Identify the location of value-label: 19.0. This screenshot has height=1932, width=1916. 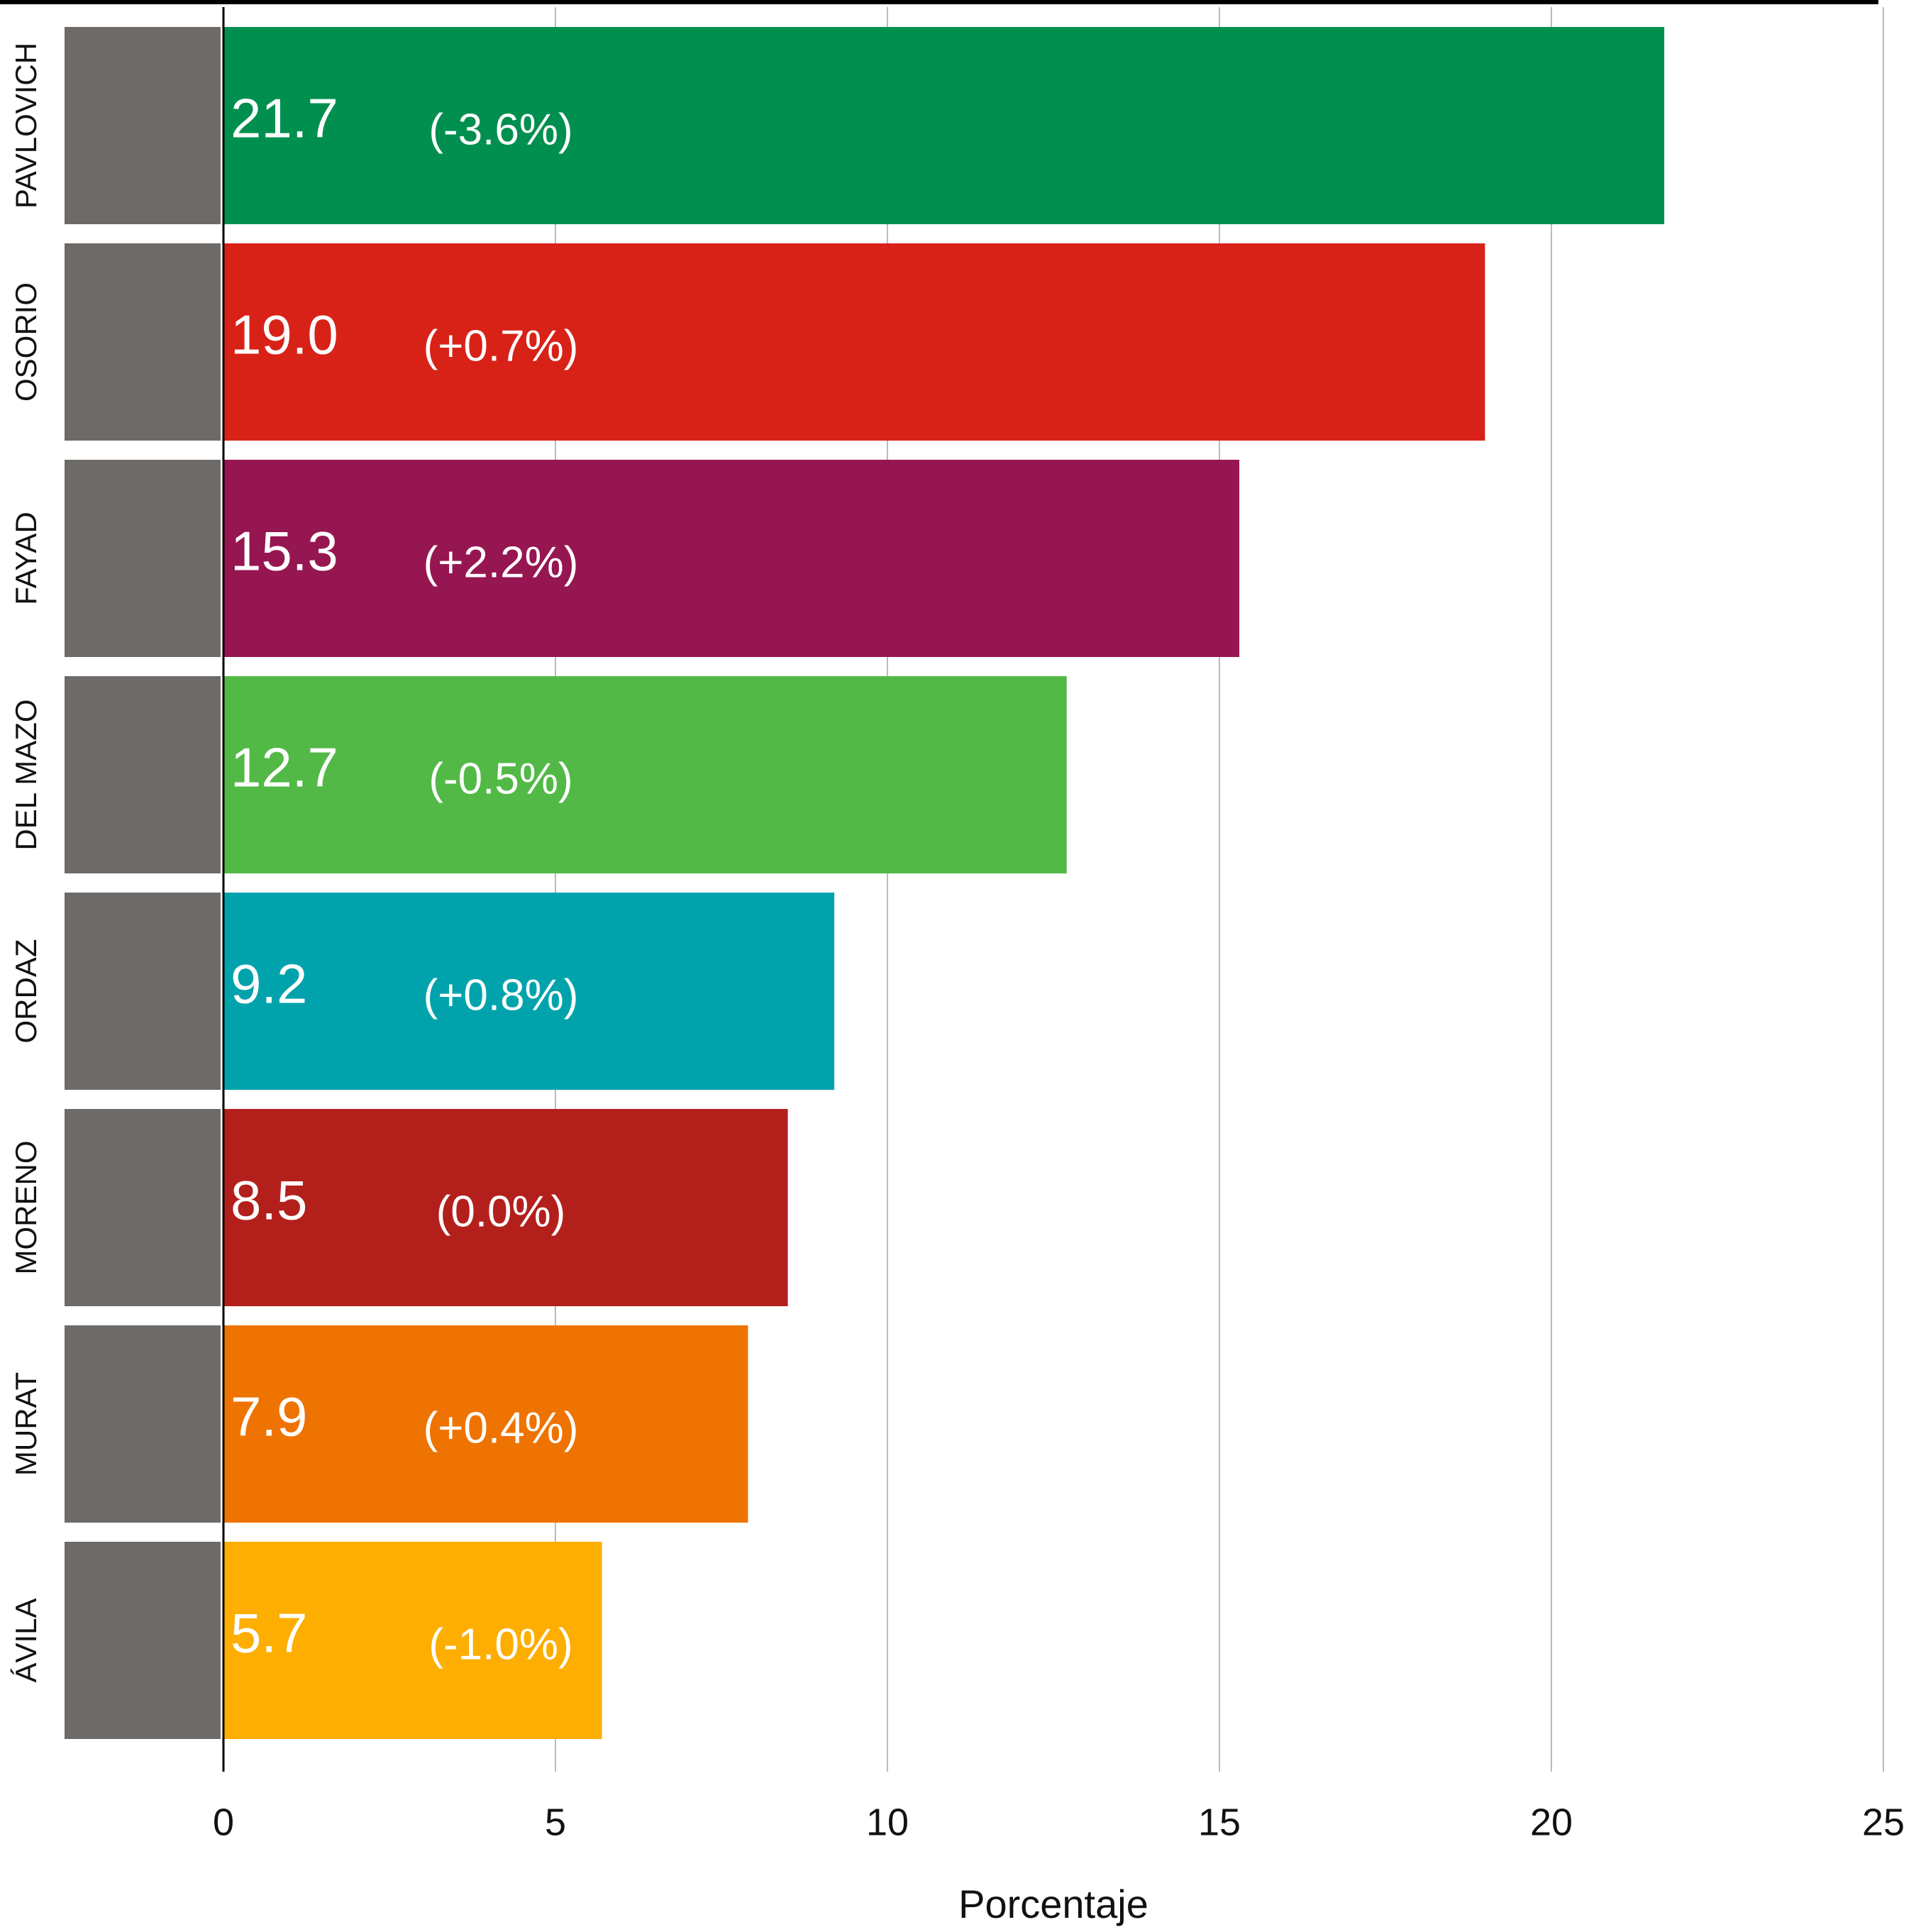
(284, 335).